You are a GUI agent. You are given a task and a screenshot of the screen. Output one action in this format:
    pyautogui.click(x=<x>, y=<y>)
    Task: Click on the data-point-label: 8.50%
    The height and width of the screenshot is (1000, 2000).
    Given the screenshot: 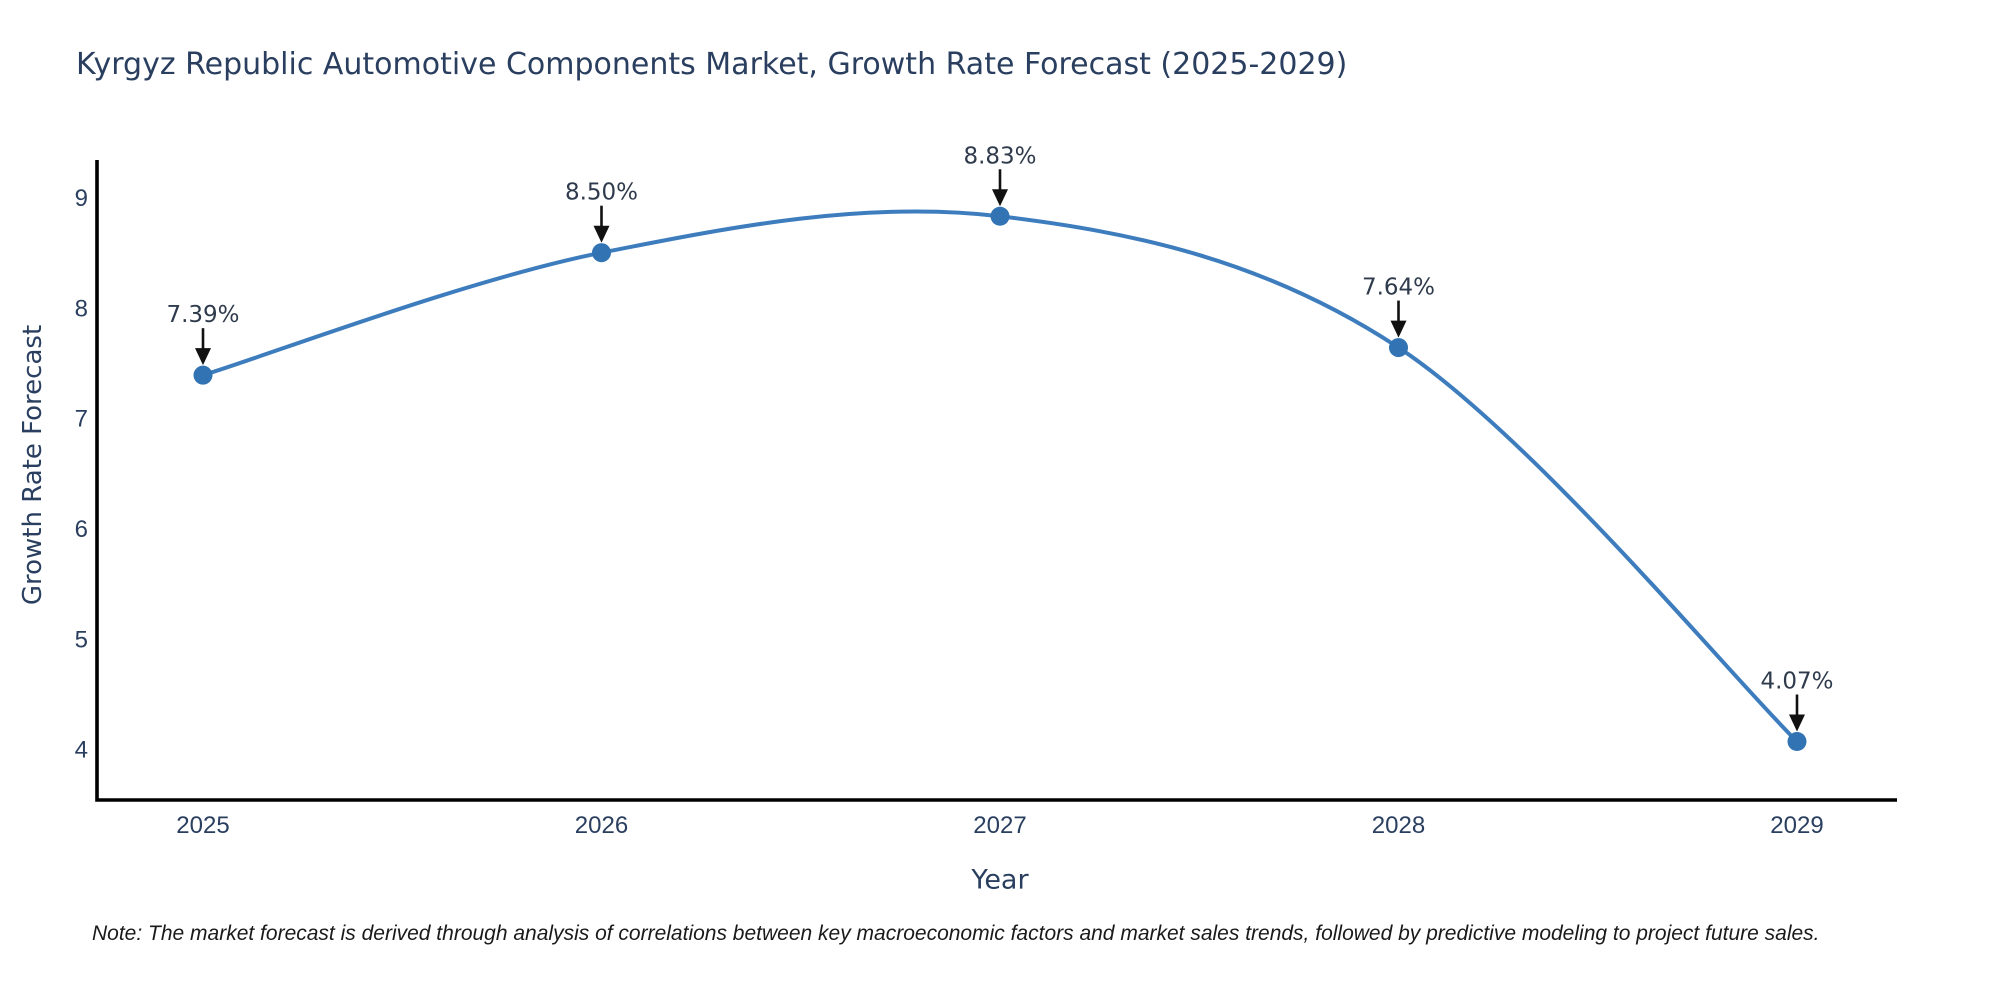 What is the action you would take?
    pyautogui.click(x=601, y=193)
    